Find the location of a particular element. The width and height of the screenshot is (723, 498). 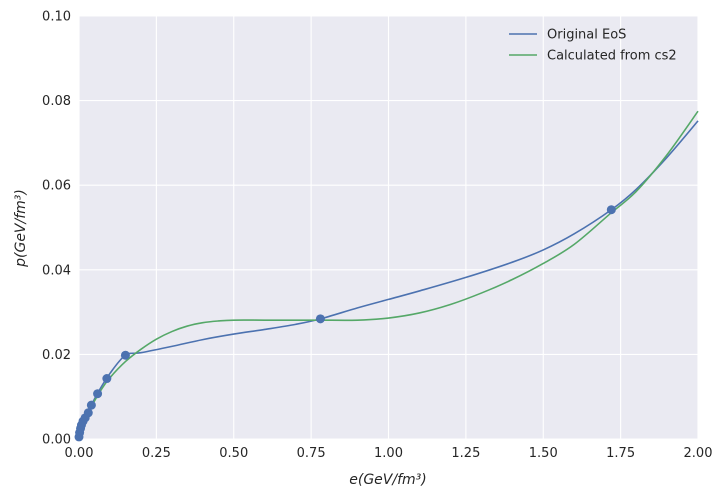

x-tick-label: 1.75 is located at coordinates (620, 453).